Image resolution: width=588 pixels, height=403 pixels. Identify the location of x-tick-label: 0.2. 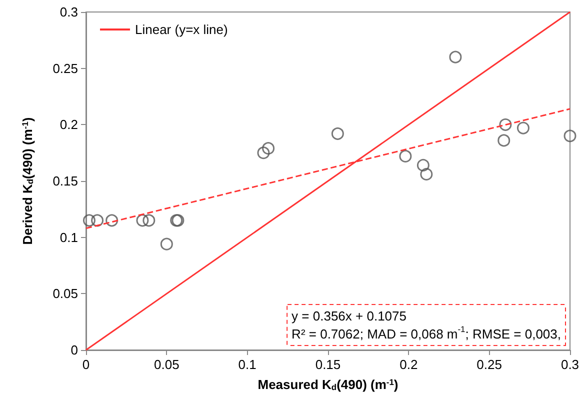
(409, 364).